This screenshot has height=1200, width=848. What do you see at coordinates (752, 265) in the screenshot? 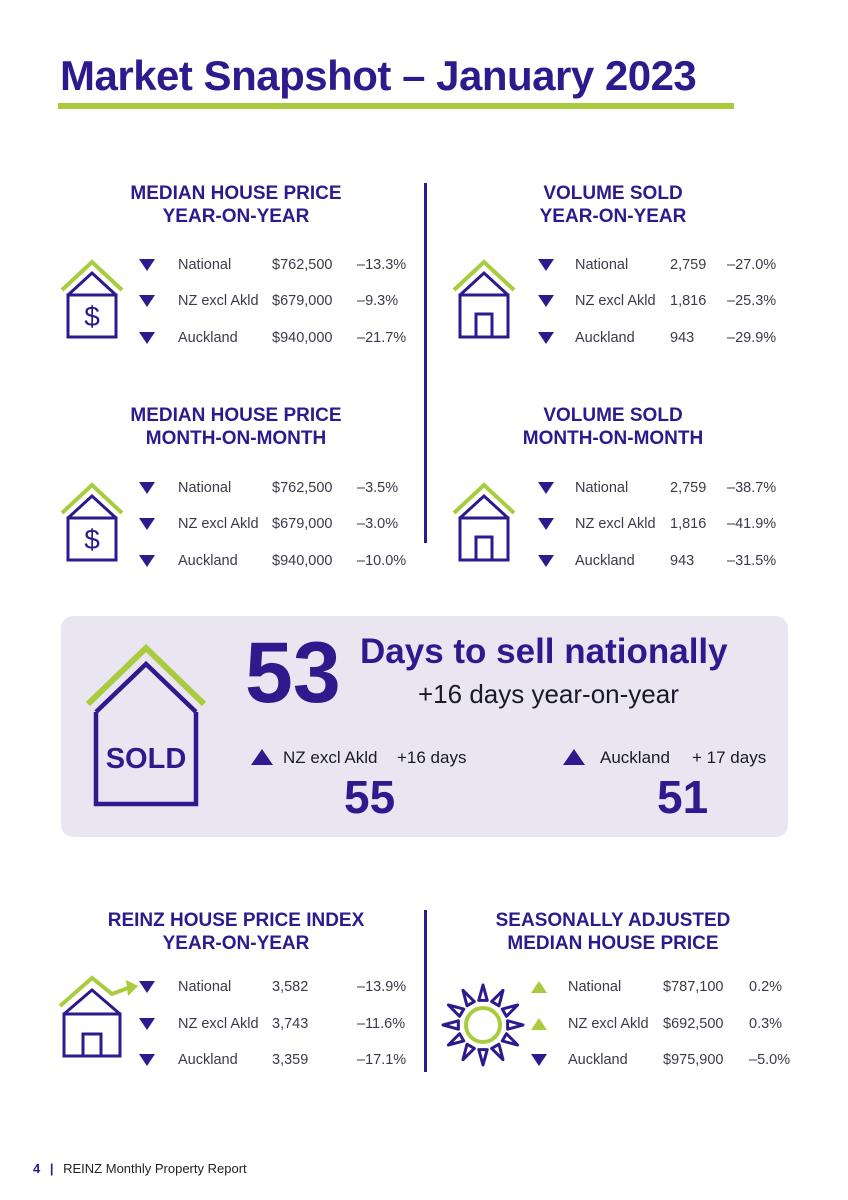
I see `change-value: –27.0%` at bounding box center [752, 265].